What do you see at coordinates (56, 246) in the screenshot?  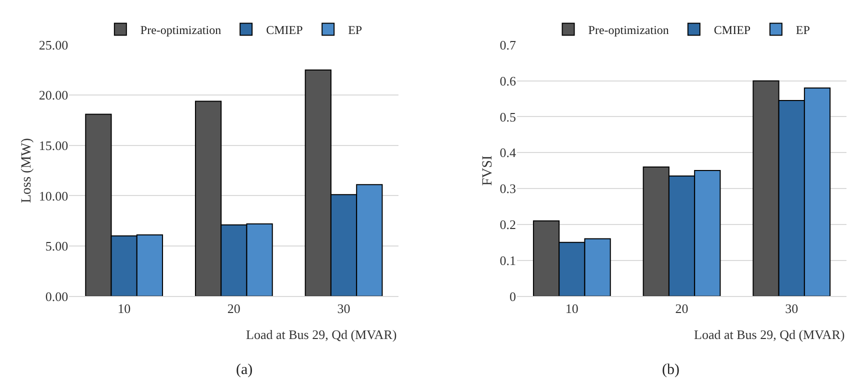 I see `y-tick-label: 5.00` at bounding box center [56, 246].